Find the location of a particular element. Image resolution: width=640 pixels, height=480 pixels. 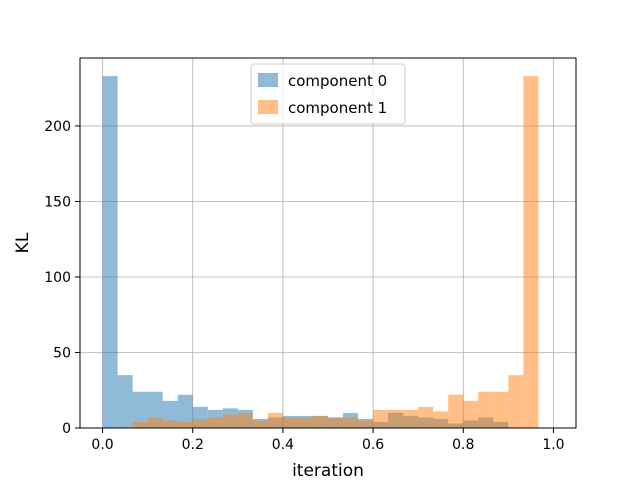

y-tick-label-1: 50 is located at coordinates (62, 353).